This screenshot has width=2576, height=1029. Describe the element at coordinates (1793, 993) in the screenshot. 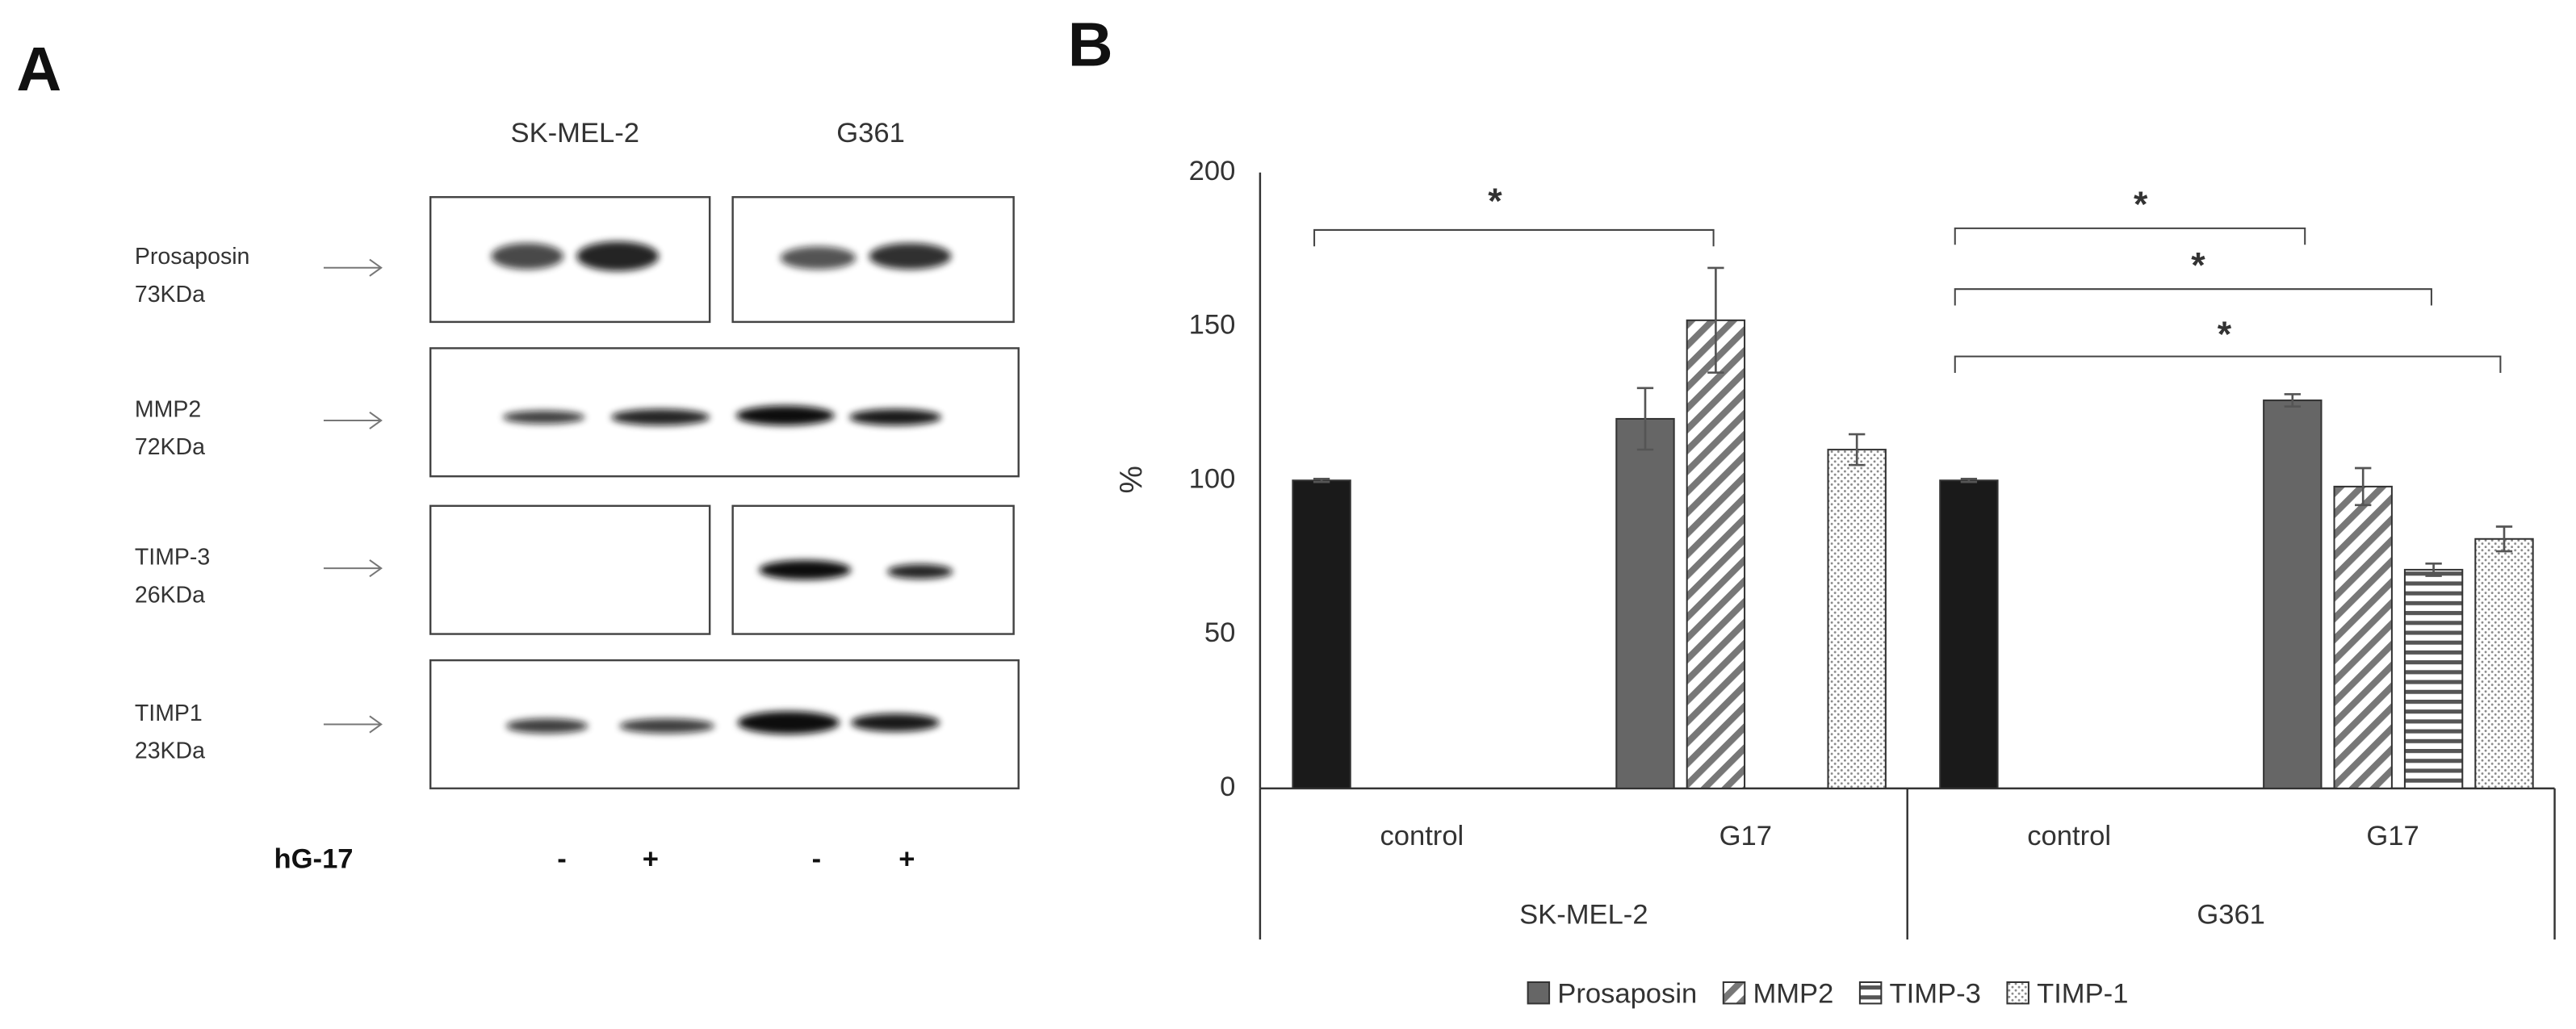

I see `legend-label: MMP2` at that location.